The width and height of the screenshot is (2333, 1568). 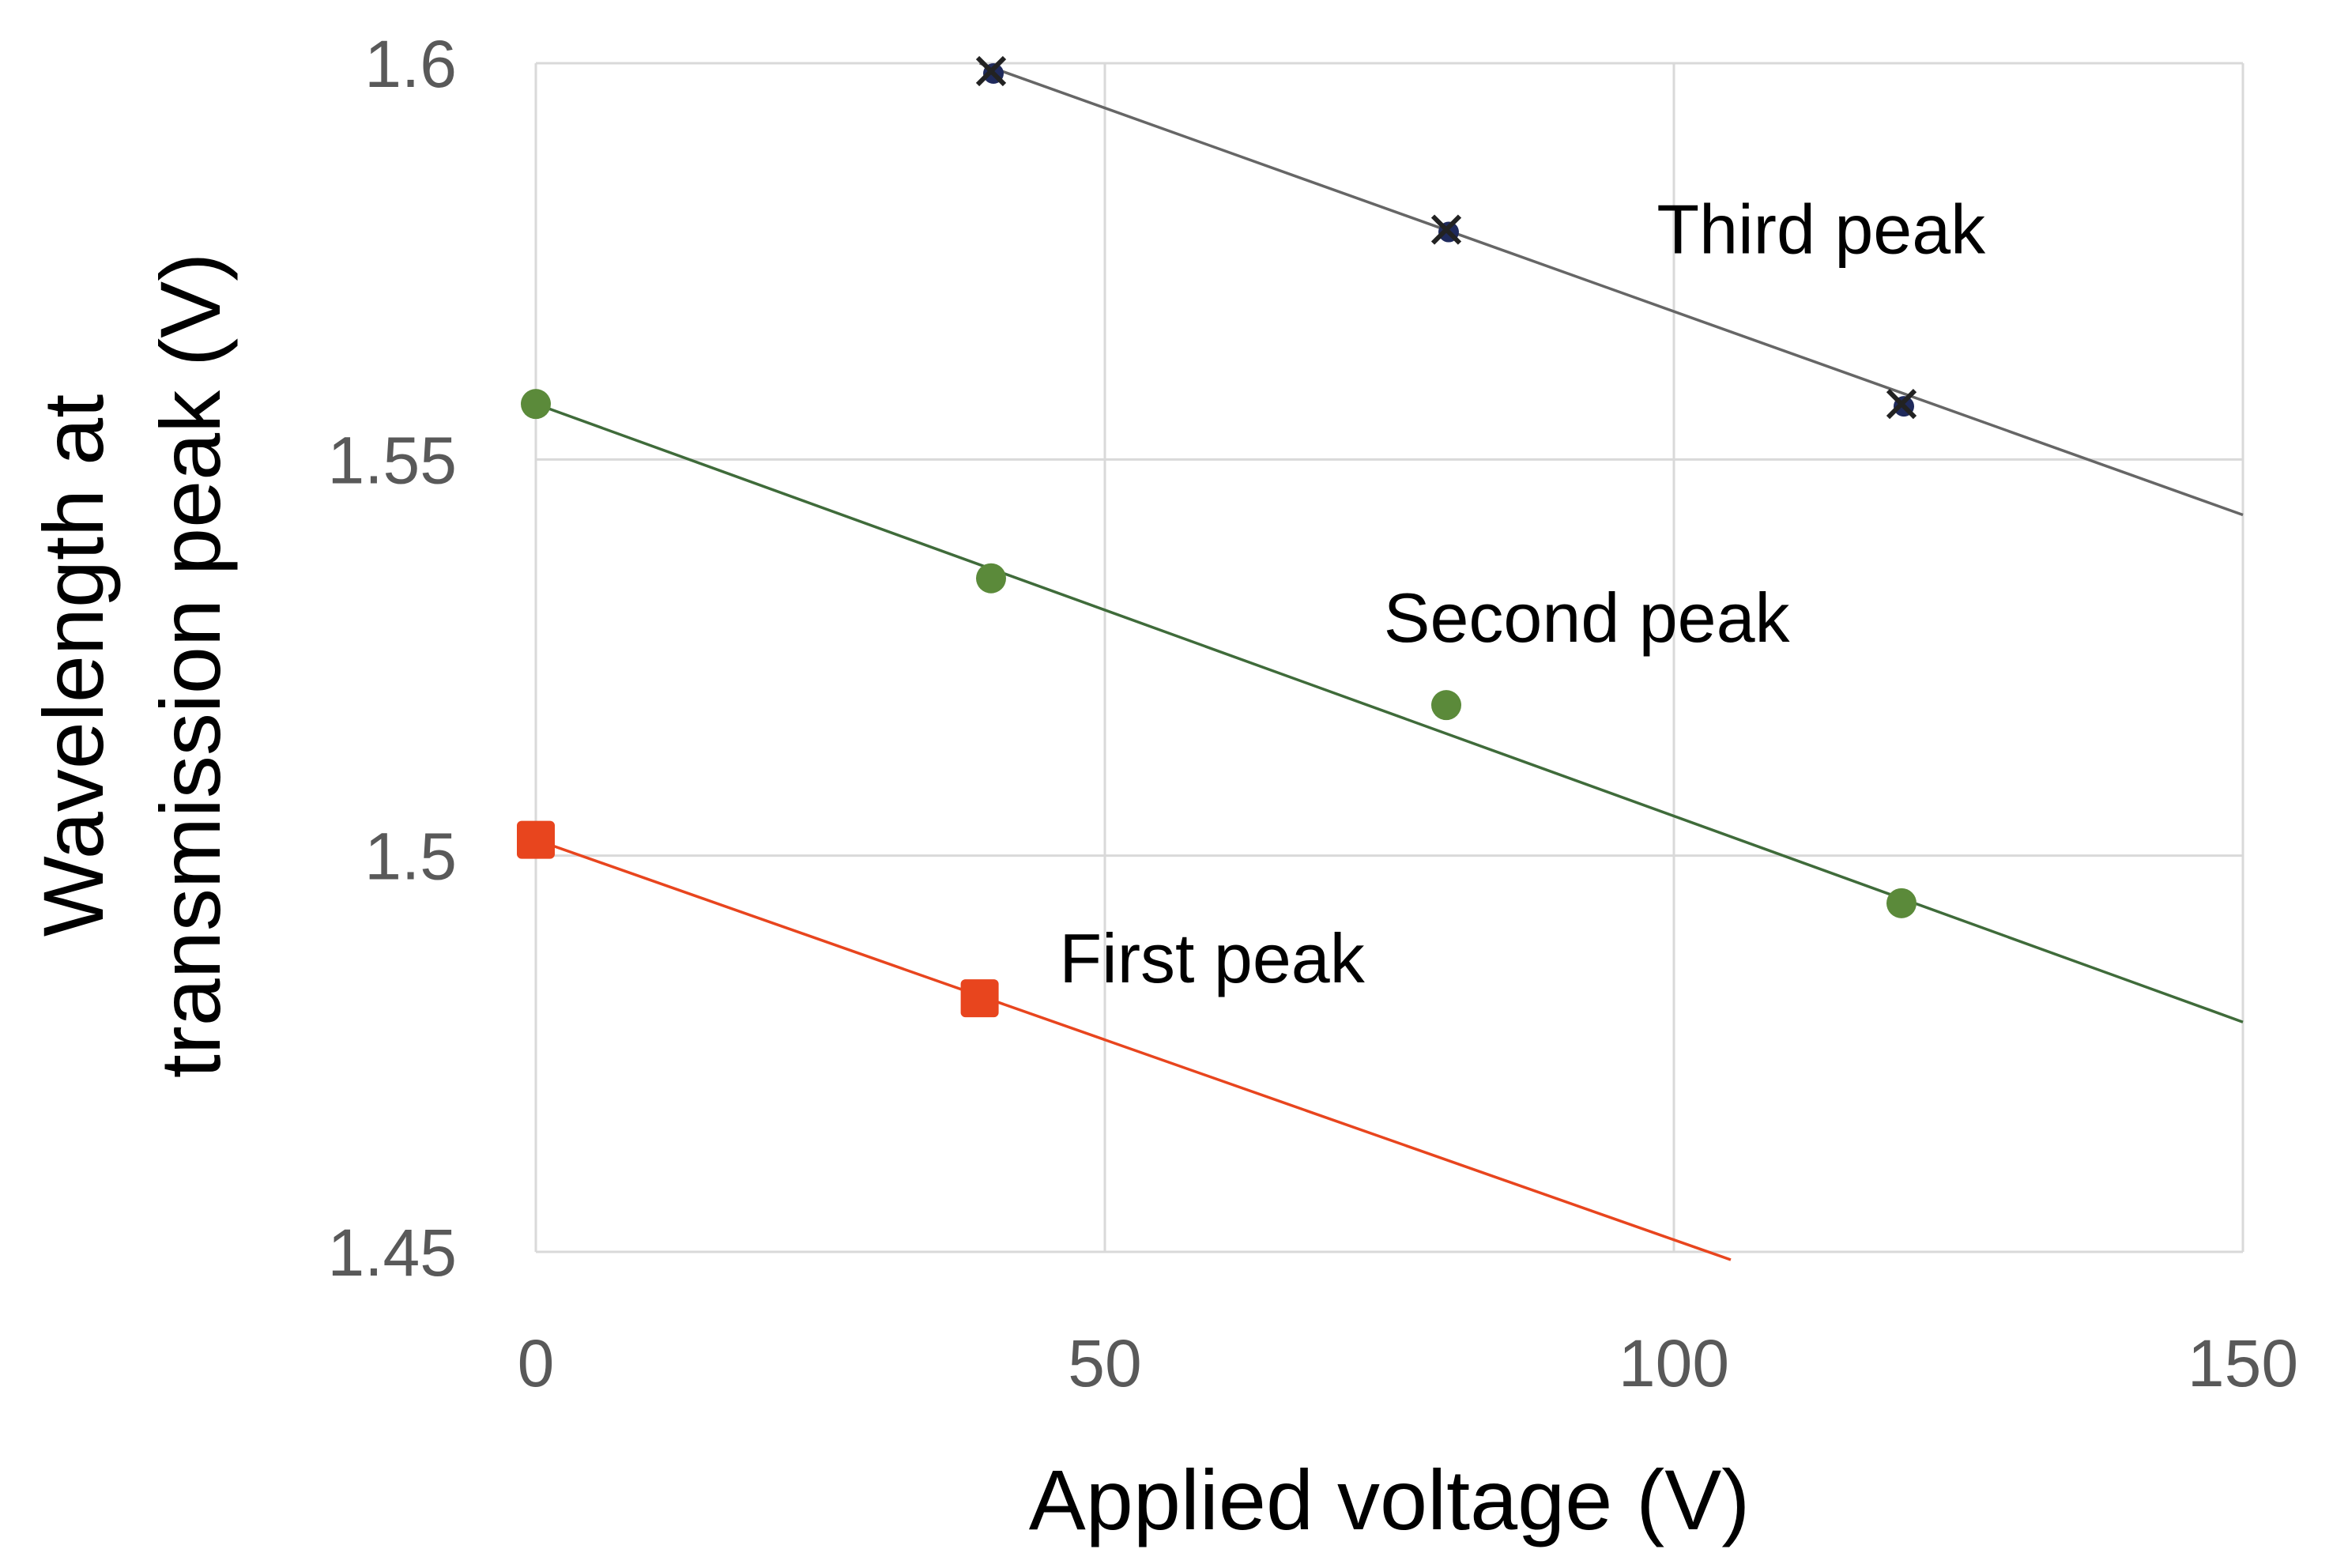 I want to click on annotation-second-peak: Second peak, so click(x=1587, y=618).